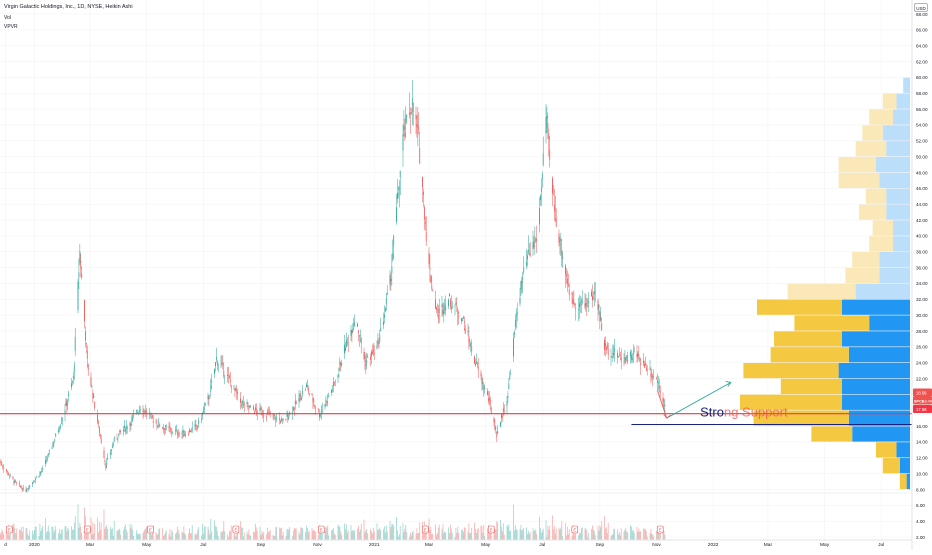  I want to click on y-axis-bg, so click(922, 275).